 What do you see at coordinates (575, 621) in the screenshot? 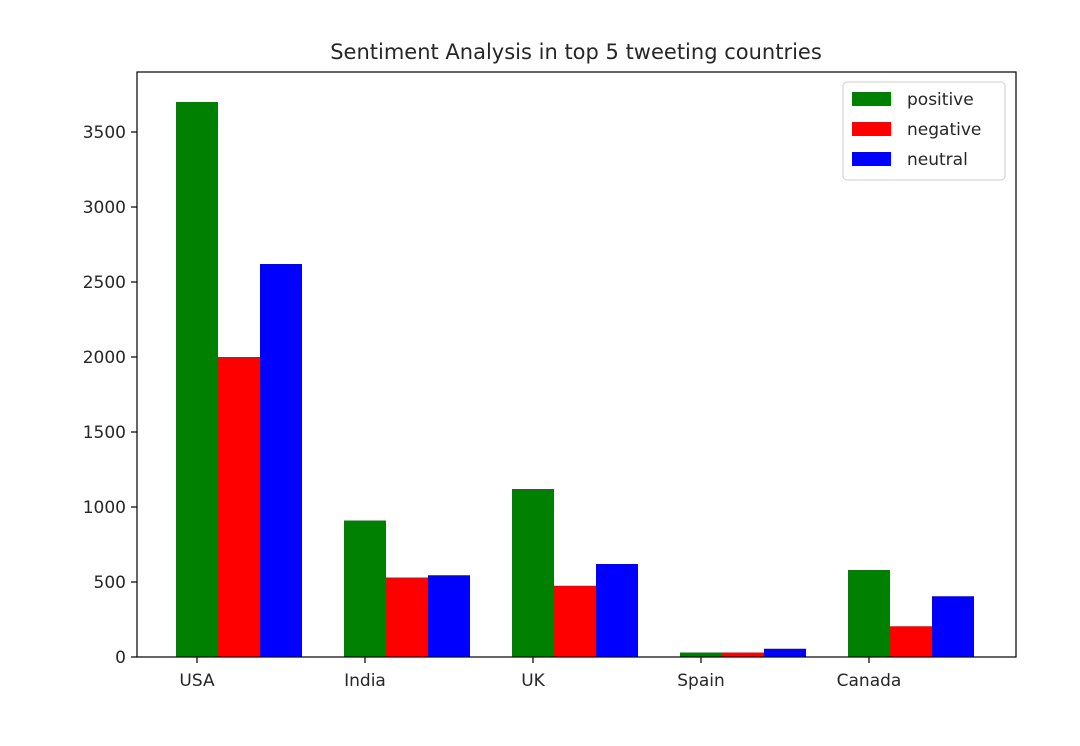
I see `bar-negative-uk` at bounding box center [575, 621].